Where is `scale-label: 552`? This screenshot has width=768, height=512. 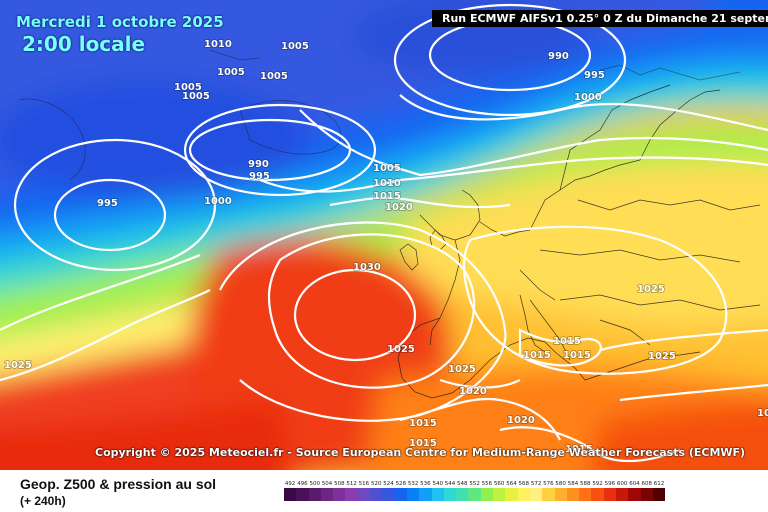
scale-label: 552 is located at coordinates (474, 484).